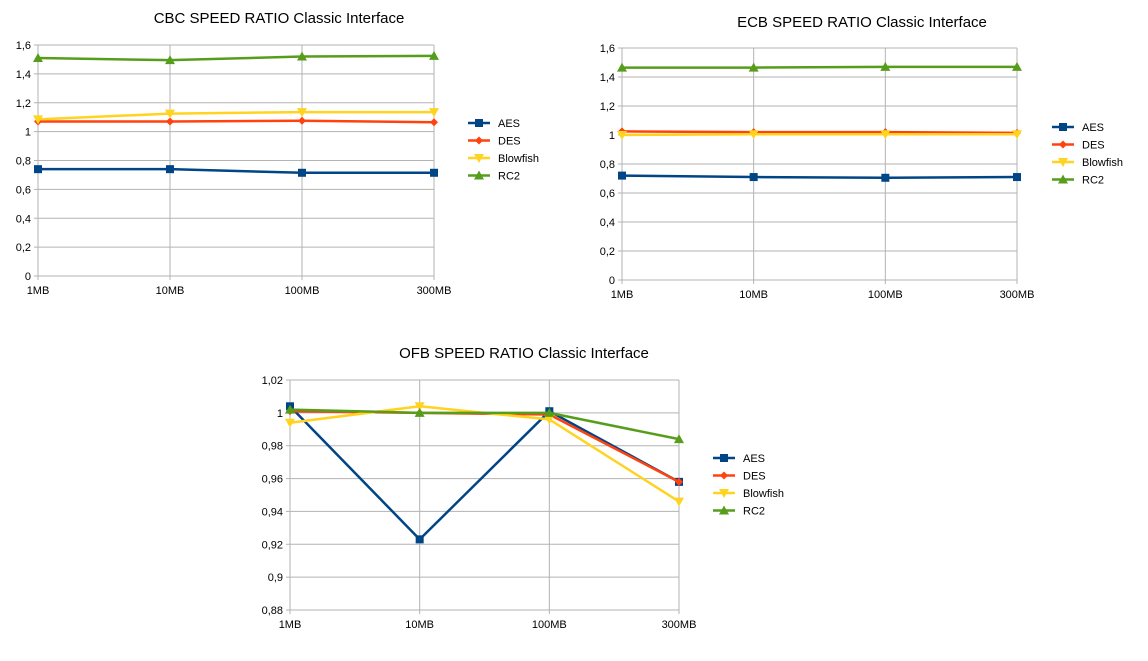  Describe the element at coordinates (1063, 127) in the screenshot. I see `ecb-legend-marker-aes` at that location.